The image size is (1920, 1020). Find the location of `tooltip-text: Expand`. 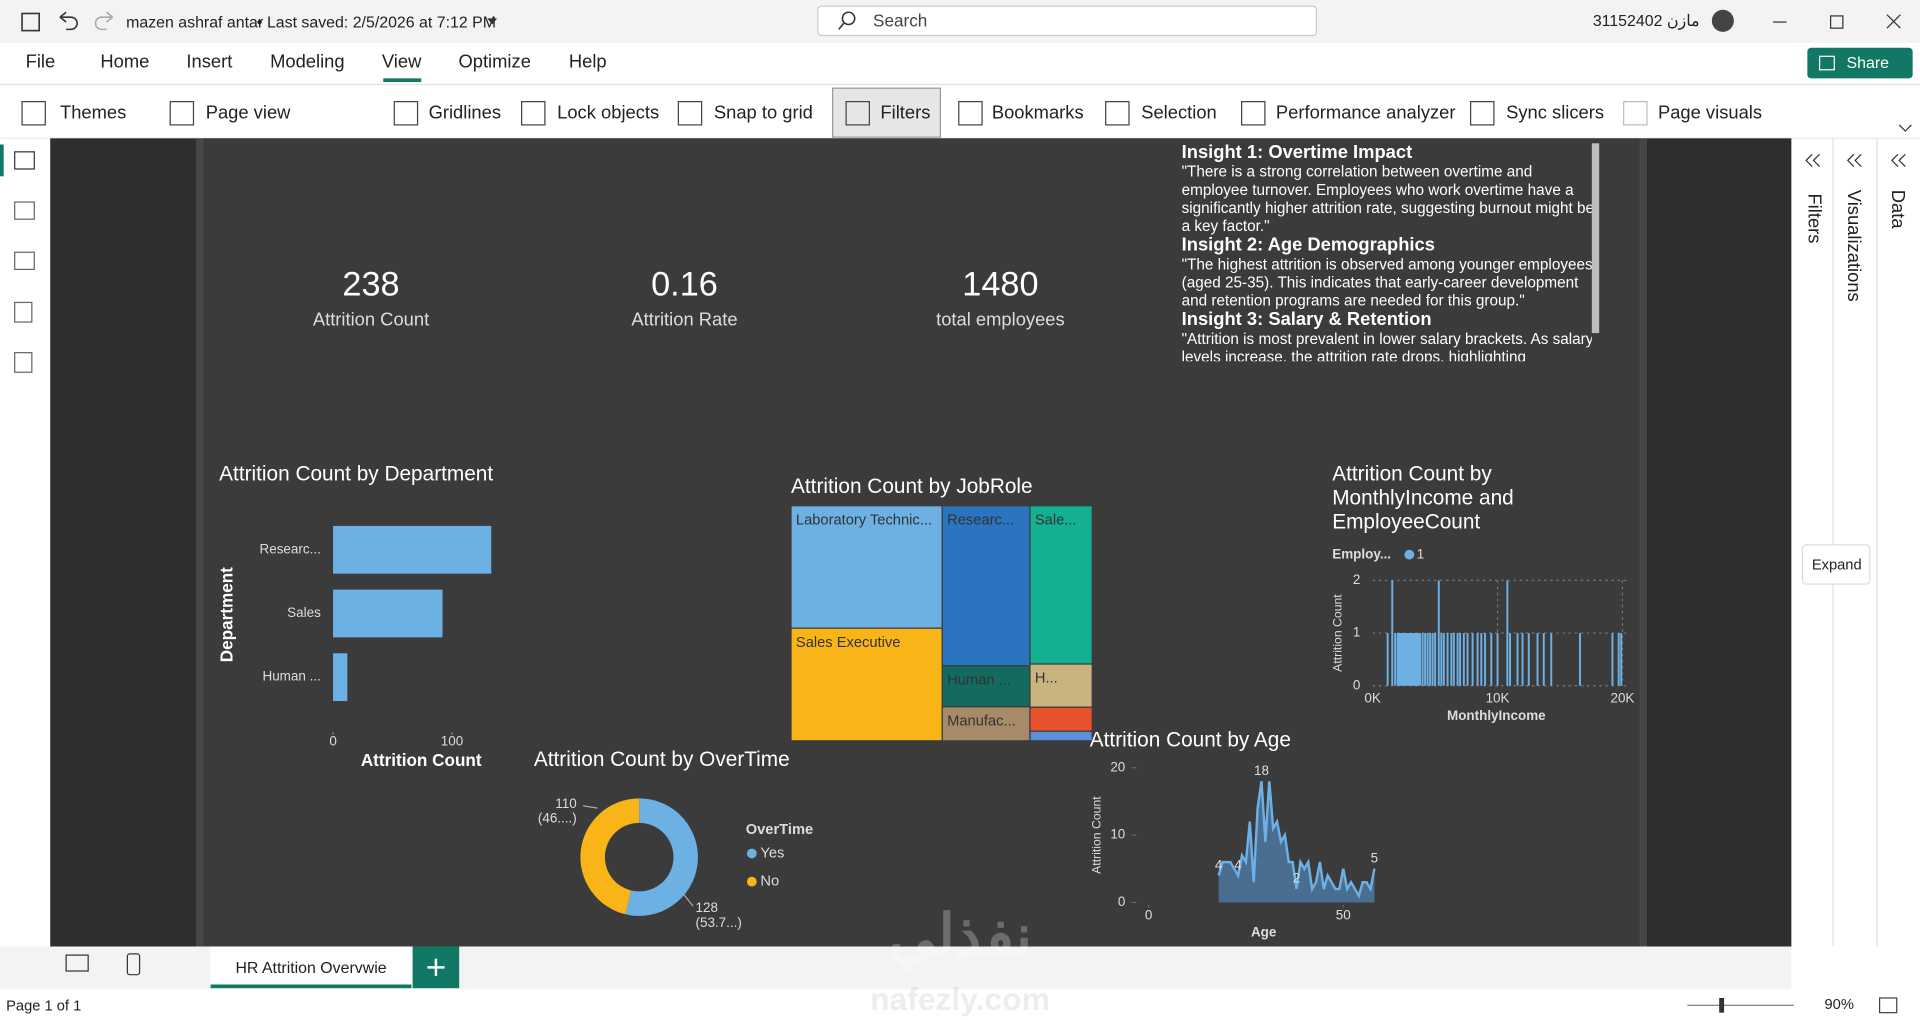

tooltip-text: Expand is located at coordinates (1837, 566).